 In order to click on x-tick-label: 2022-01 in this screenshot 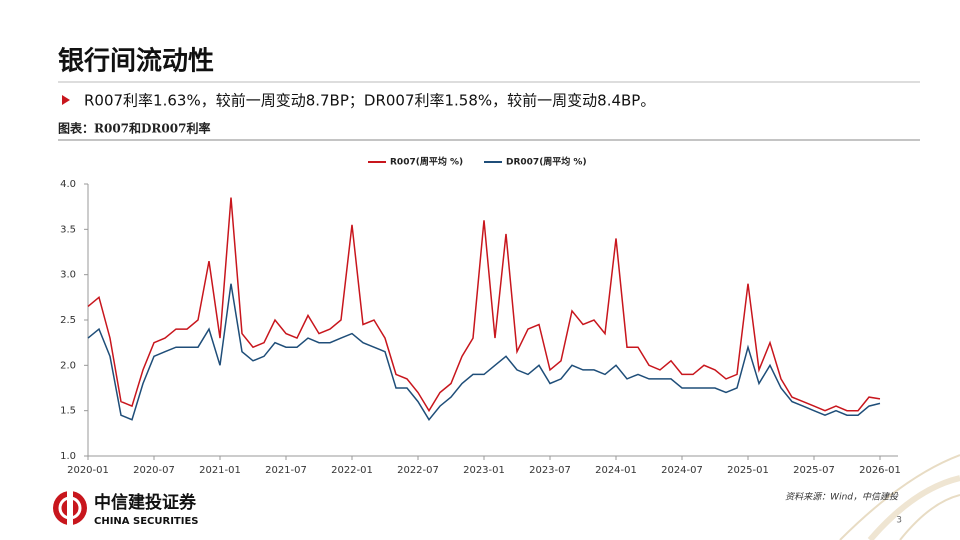, I will do `click(352, 470)`.